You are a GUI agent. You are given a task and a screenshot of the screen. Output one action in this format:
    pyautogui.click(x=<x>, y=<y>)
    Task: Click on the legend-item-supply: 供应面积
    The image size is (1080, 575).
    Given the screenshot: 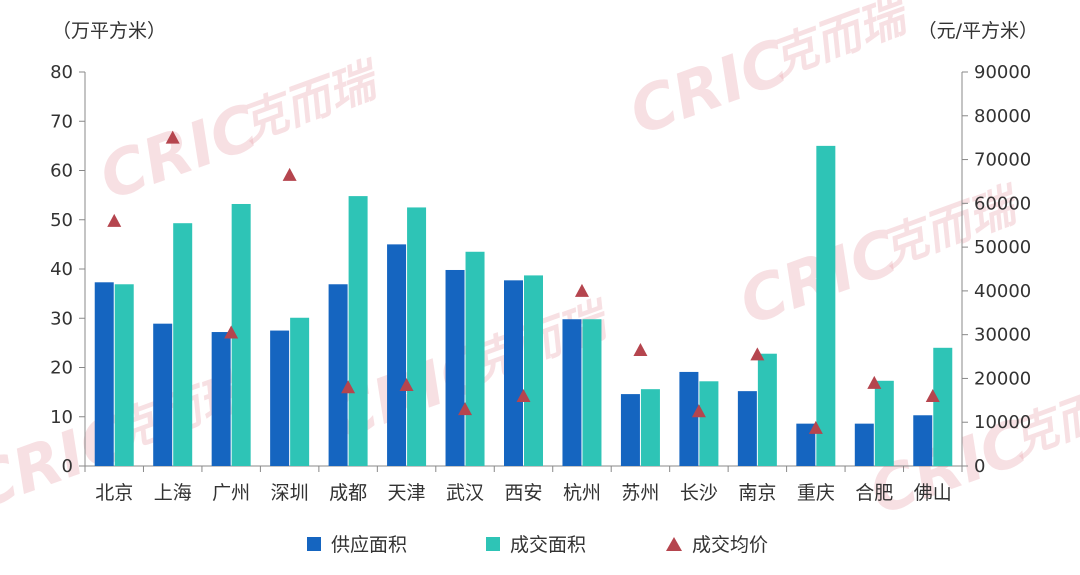 What is the action you would take?
    pyautogui.click(x=357, y=543)
    